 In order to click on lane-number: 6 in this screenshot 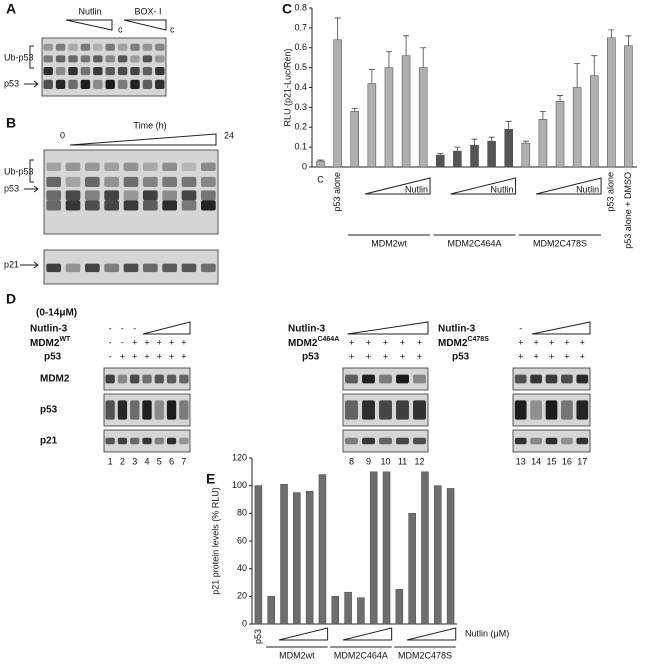, I will do `click(171, 461)`.